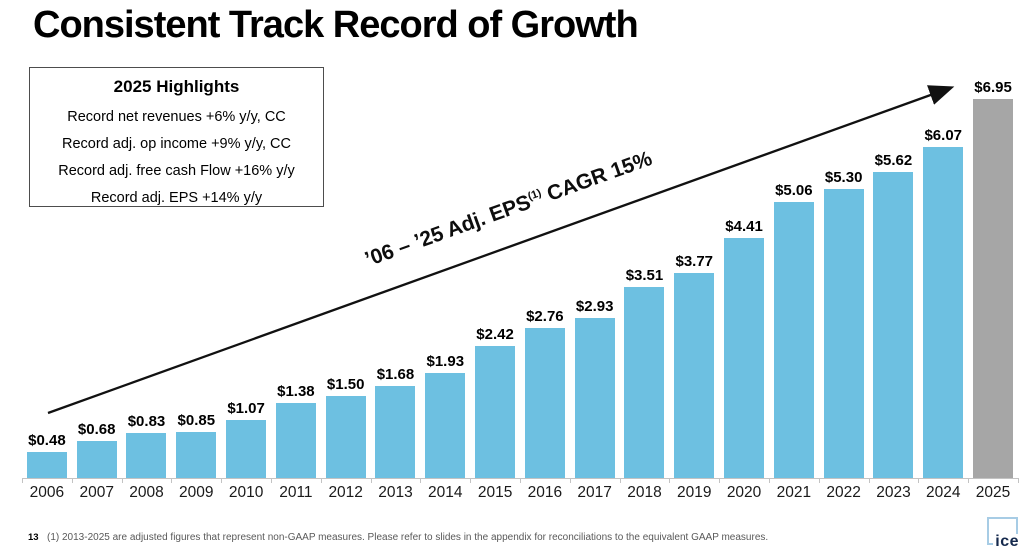 The image size is (1024, 559). I want to click on year-label: 2025, so click(993, 492).